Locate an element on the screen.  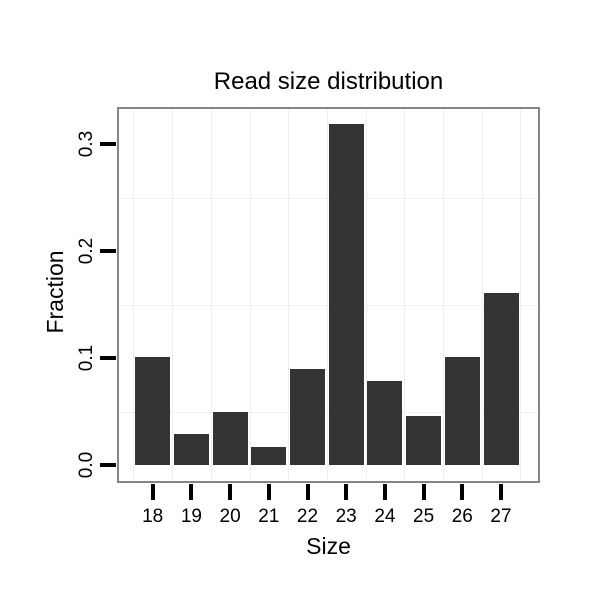
x-tick-label-21: 21 is located at coordinates (269, 516).